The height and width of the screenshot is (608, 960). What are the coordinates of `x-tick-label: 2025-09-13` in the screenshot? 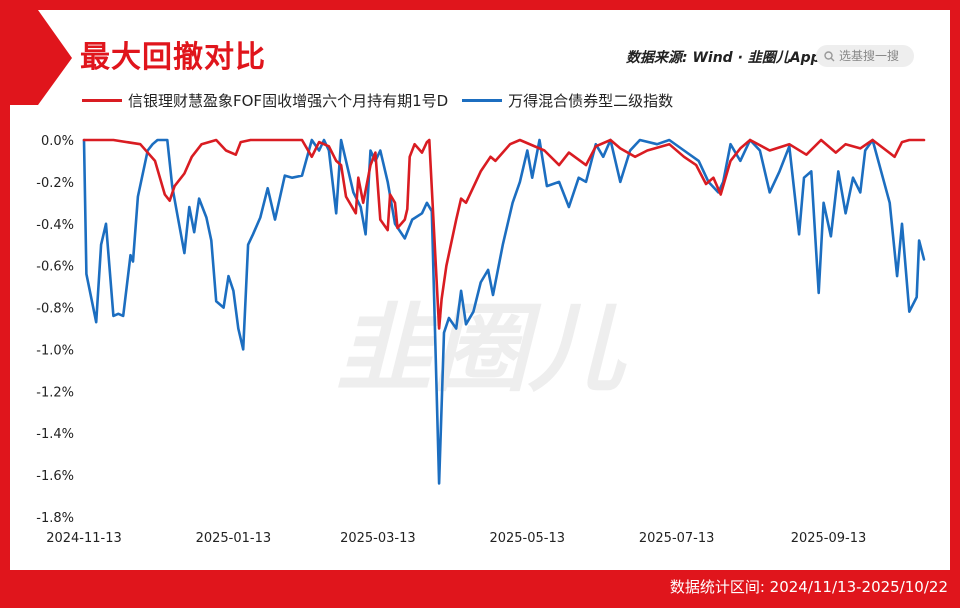 It's located at (829, 538).